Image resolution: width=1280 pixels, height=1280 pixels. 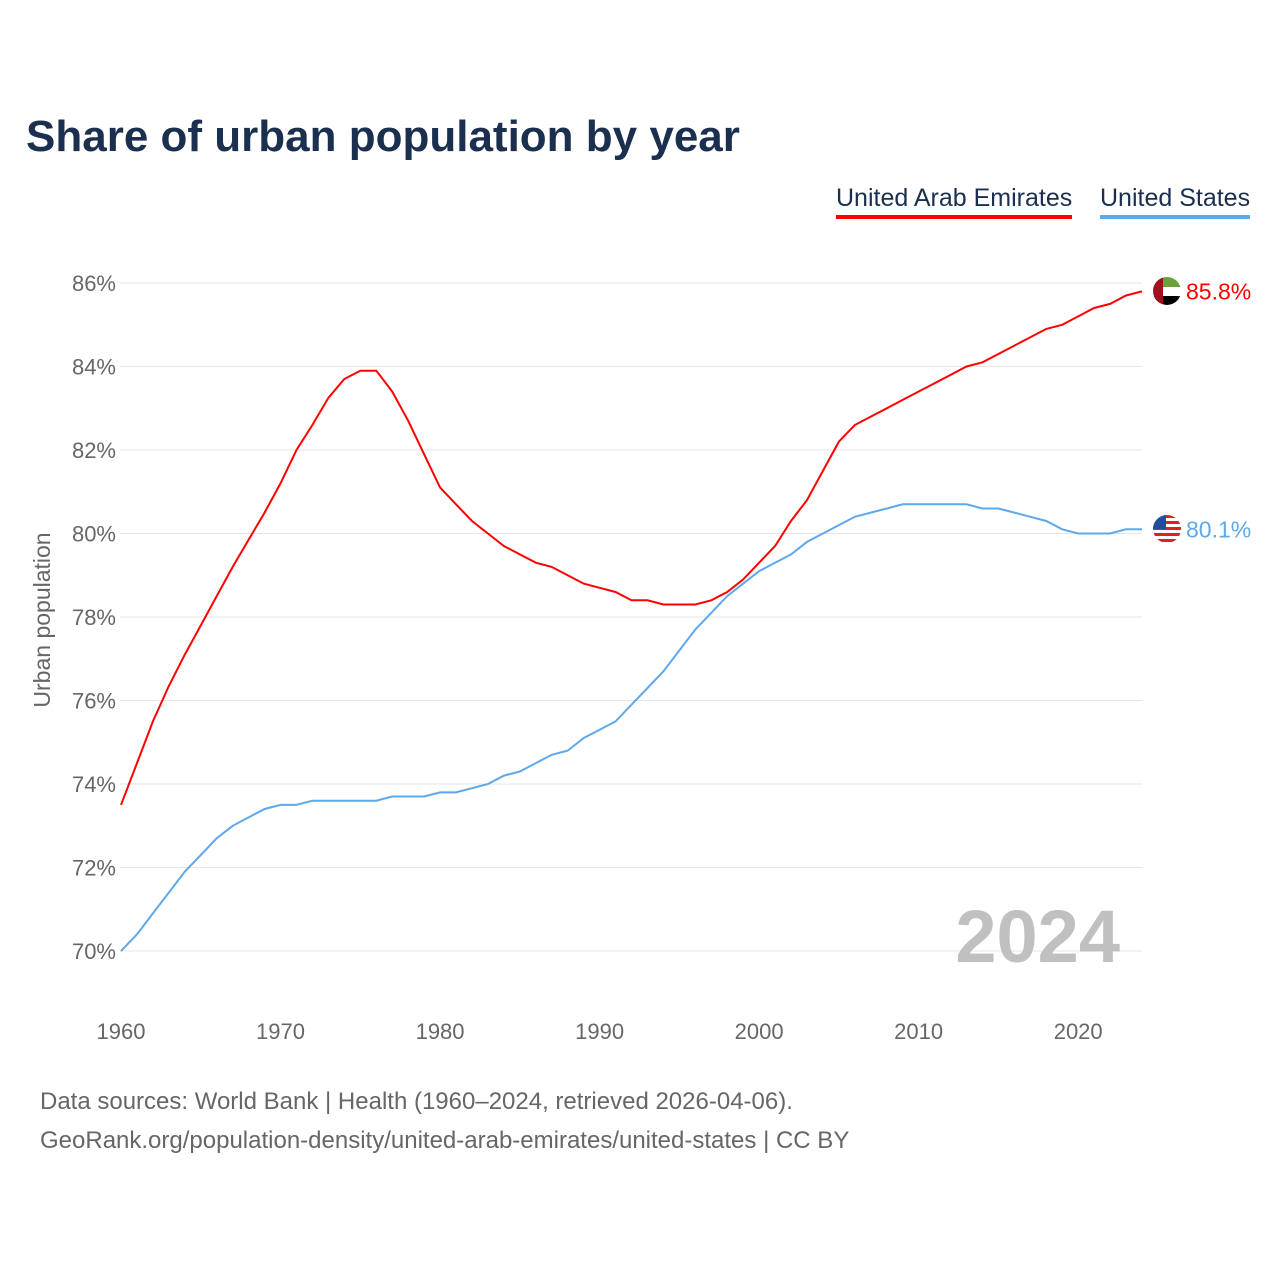 I want to click on x-tick-label: 2000, so click(x=759, y=1031).